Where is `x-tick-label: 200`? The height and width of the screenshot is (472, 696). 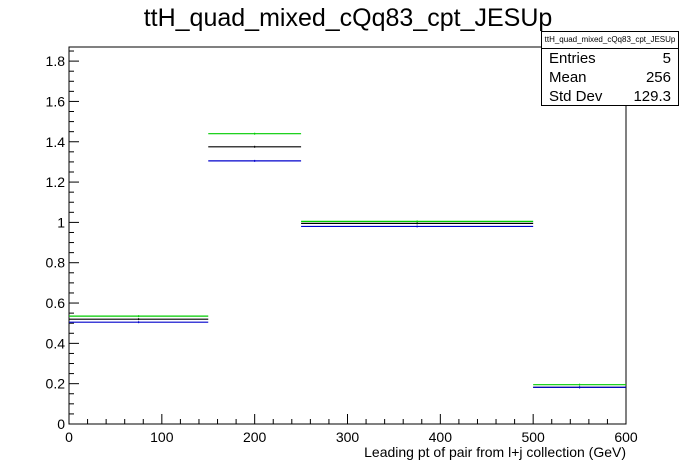 x-tick-label: 200 is located at coordinates (255, 437).